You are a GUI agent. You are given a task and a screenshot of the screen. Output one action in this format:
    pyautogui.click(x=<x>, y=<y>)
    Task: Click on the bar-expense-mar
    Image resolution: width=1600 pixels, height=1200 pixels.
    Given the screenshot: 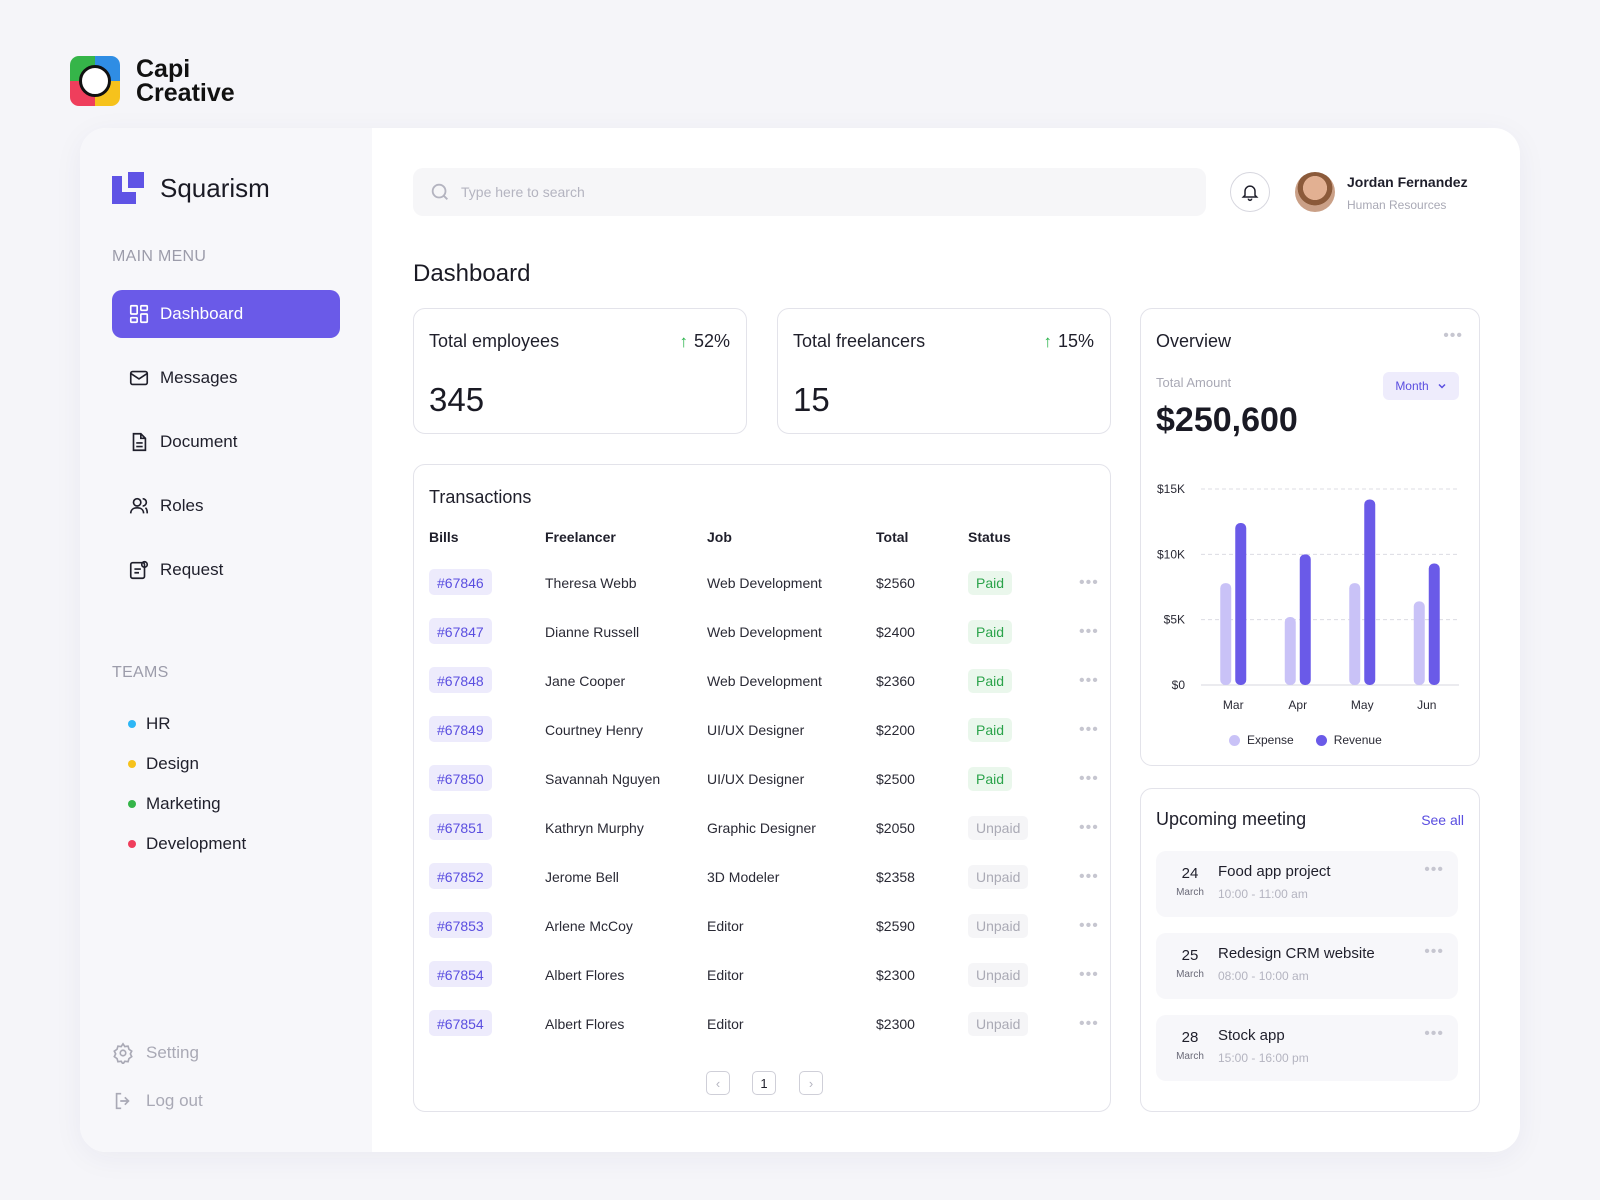 What is the action you would take?
    pyautogui.click(x=1226, y=634)
    